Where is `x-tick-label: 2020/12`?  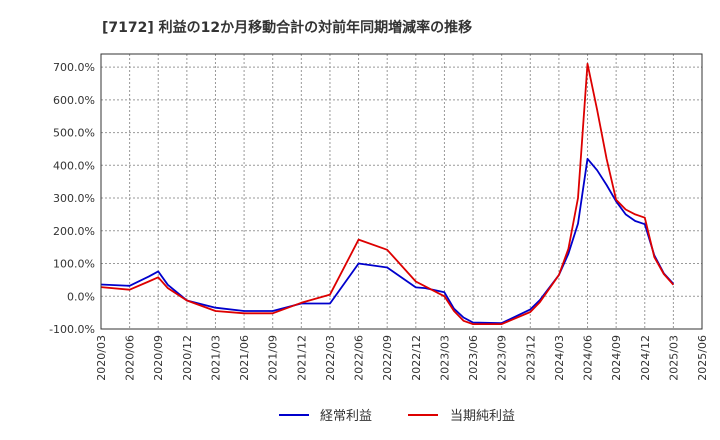
x-tick-label: 2020/12 is located at coordinates (187, 358).